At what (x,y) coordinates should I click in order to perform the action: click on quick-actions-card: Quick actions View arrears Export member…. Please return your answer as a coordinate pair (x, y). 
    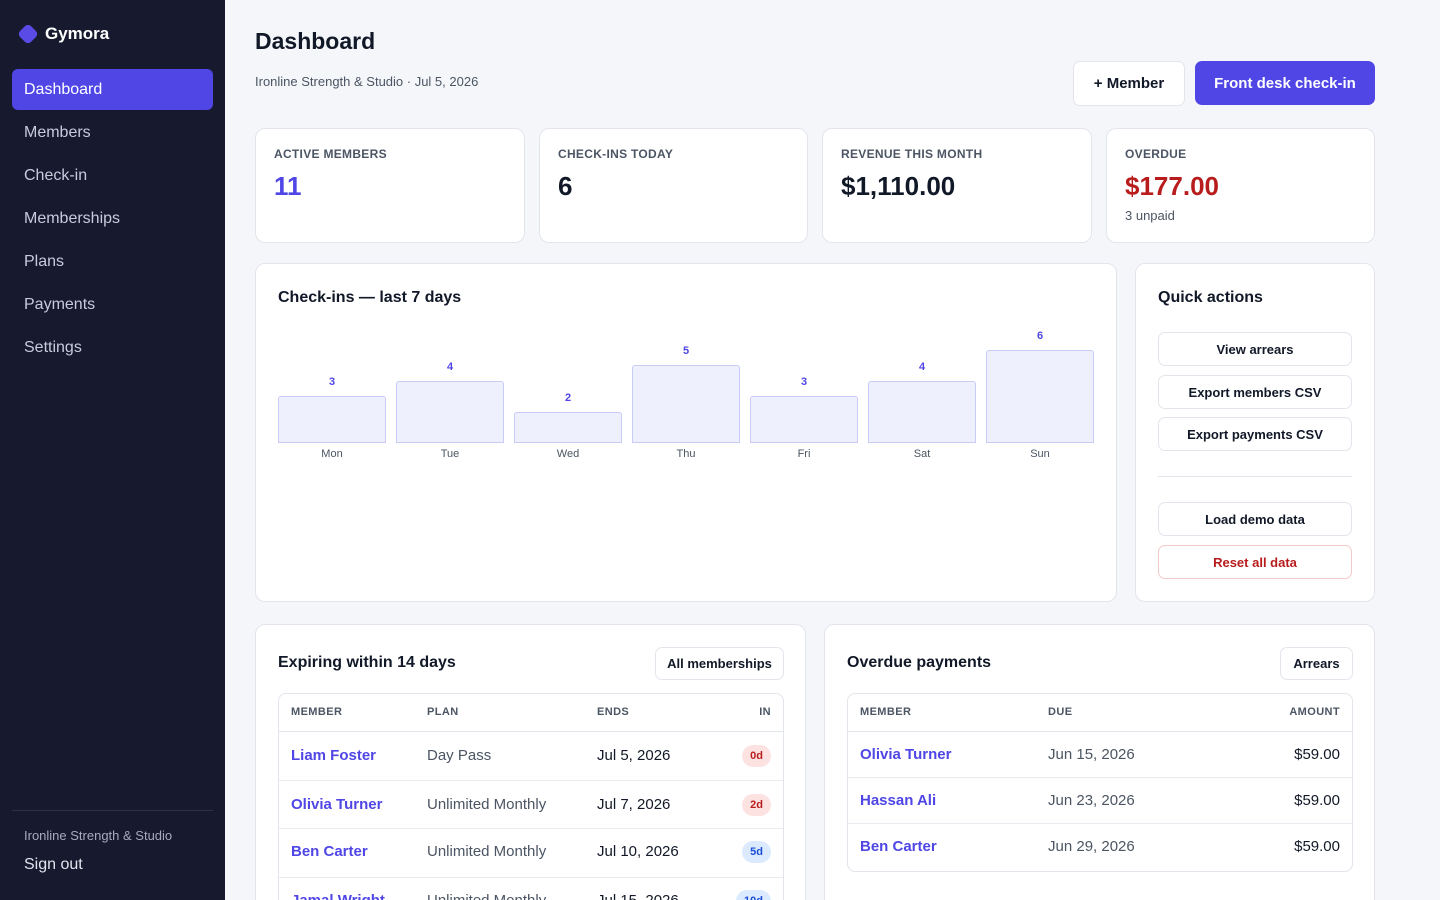
    Looking at the image, I should click on (1255, 432).